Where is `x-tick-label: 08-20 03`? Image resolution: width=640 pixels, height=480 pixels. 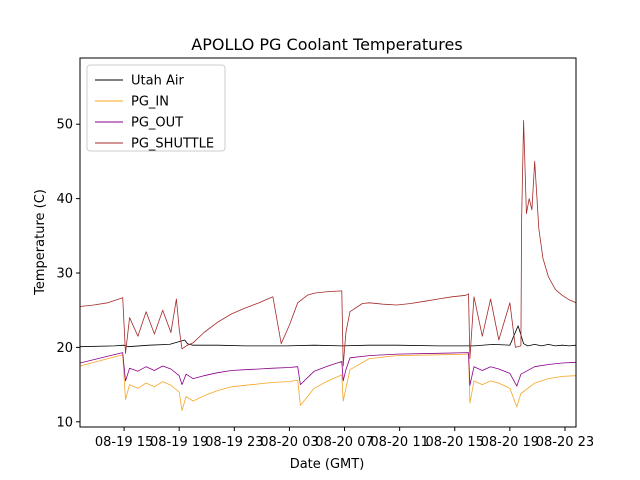 x-tick-label: 08-20 03 is located at coordinates (289, 442).